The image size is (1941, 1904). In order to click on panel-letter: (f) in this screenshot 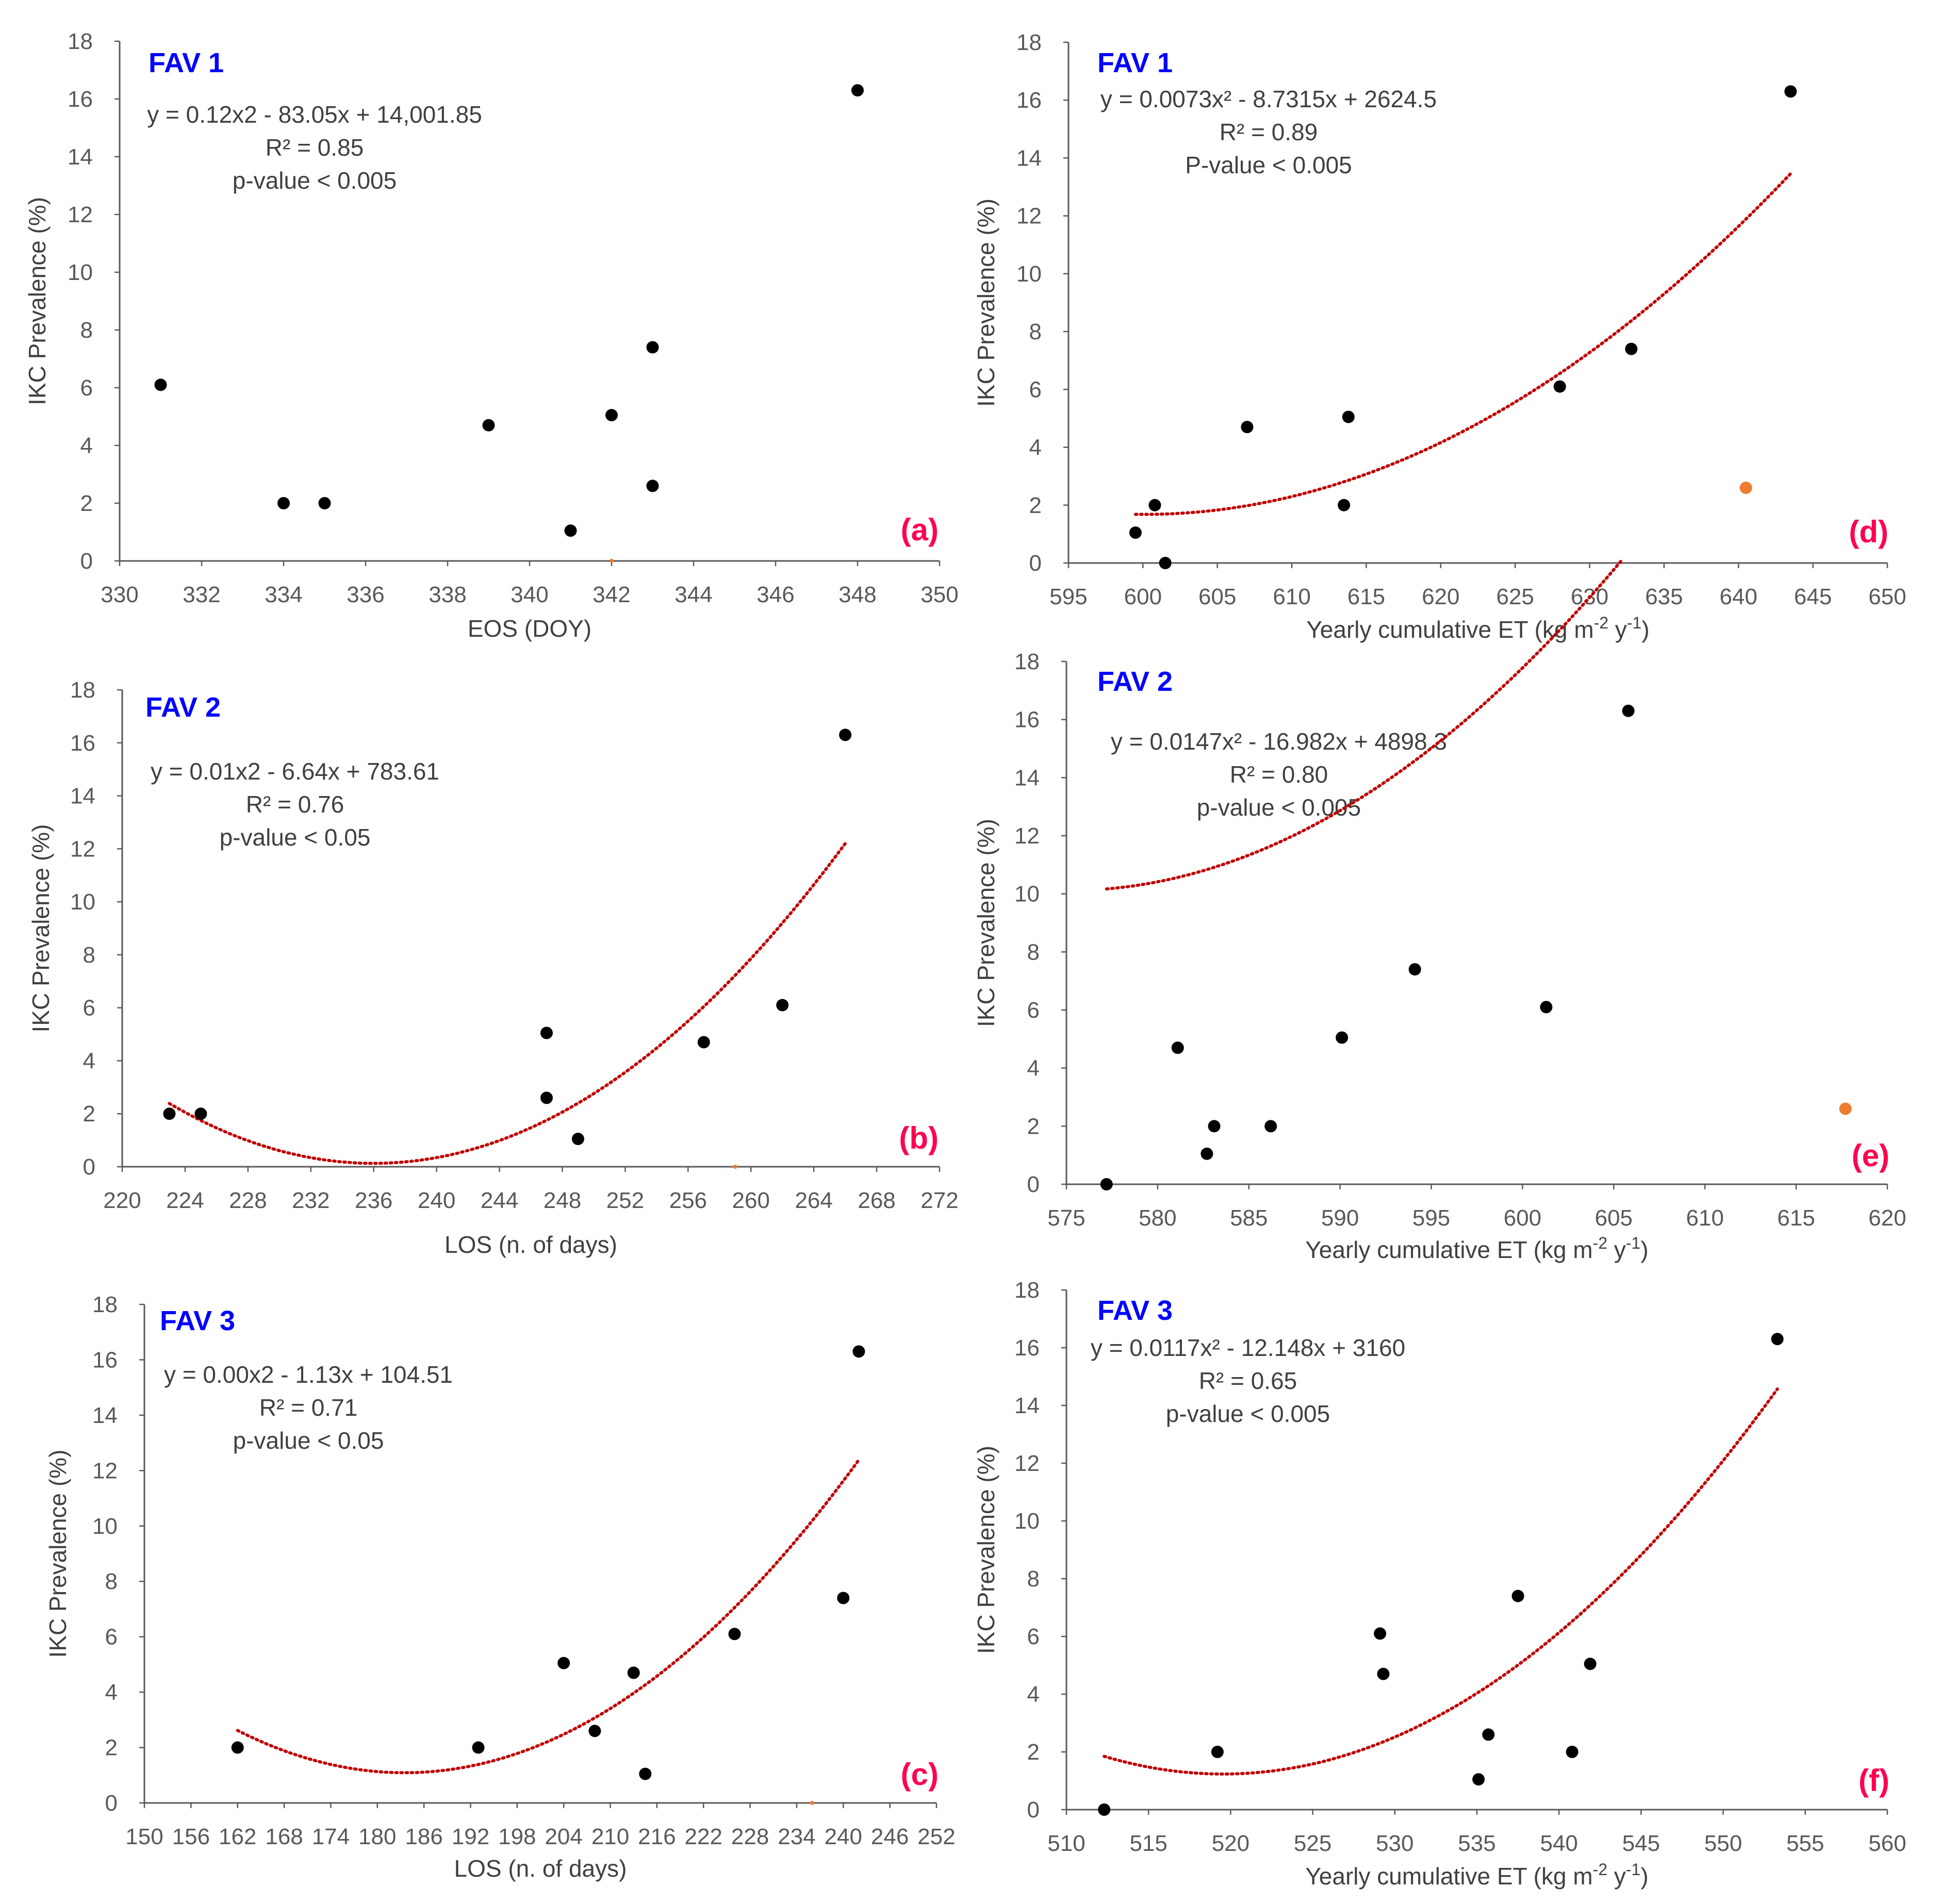, I will do `click(1873, 1780)`.